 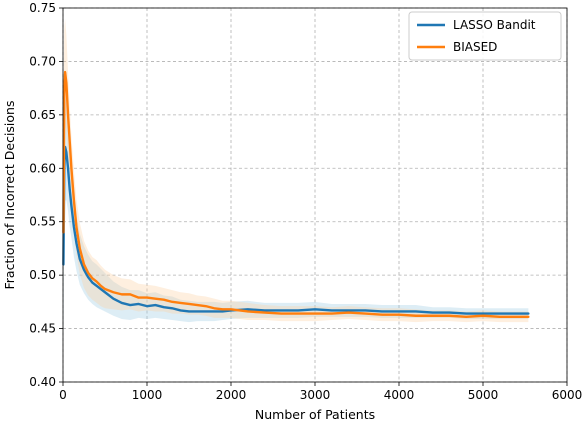 I want to click on x-axis-ticks: 0 1000 2000 3000 4000 5000 6000, so click(x=320, y=392).